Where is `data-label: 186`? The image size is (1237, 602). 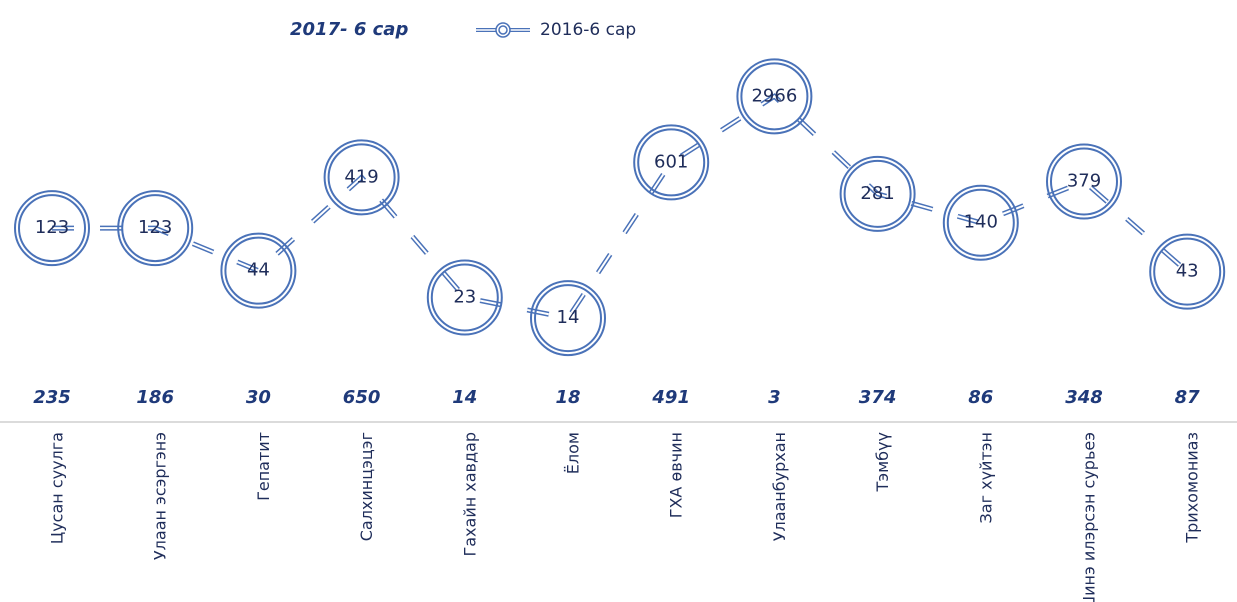
data-label: 186 is located at coordinates (155, 397).